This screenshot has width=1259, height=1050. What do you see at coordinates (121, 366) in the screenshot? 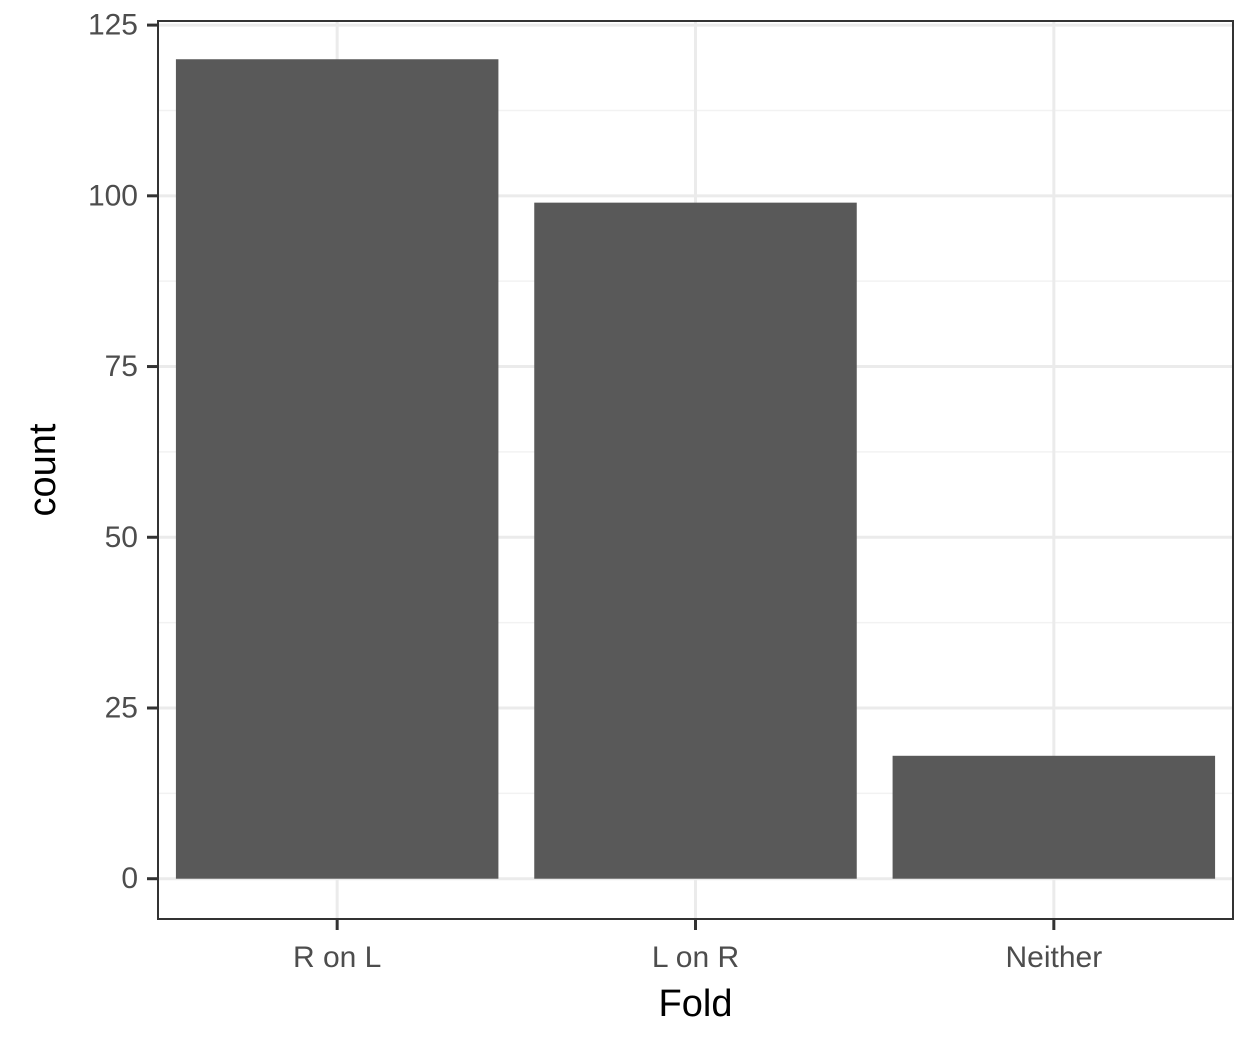
I see `y-tick-label: 75` at bounding box center [121, 366].